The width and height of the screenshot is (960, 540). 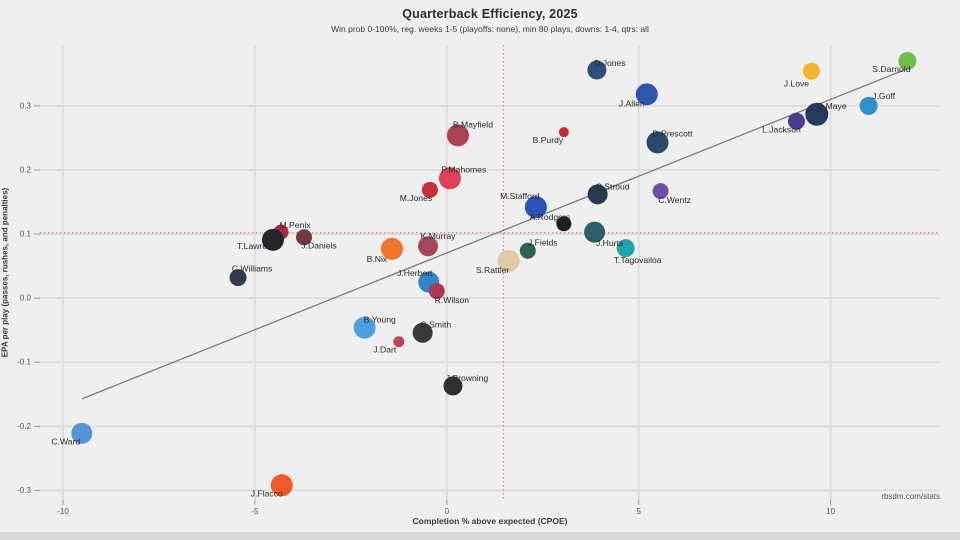 I want to click on data-point-label-j-dart: J.Dart, so click(x=385, y=350).